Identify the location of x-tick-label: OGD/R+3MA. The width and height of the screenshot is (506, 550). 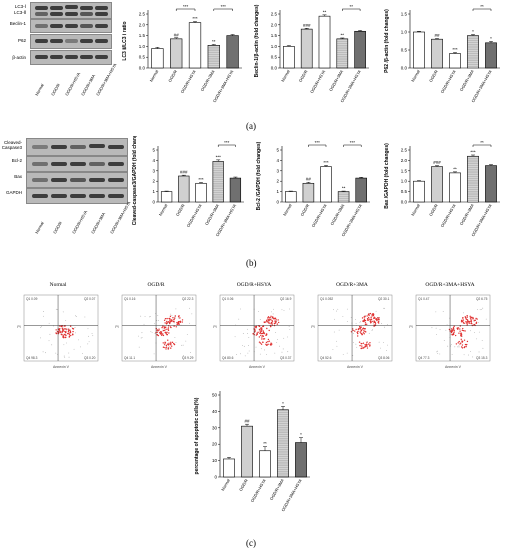
(467, 80).